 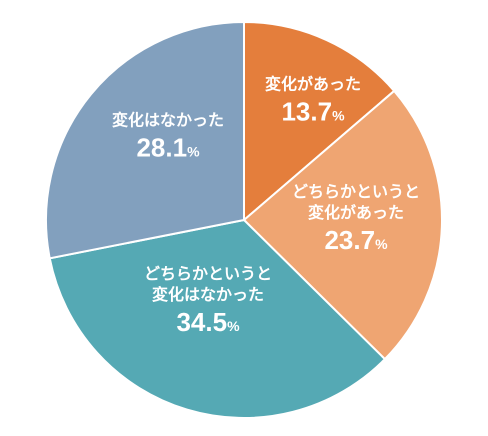 I want to click on slice-label-3-line-1: どちらかというと, so click(x=208, y=273).